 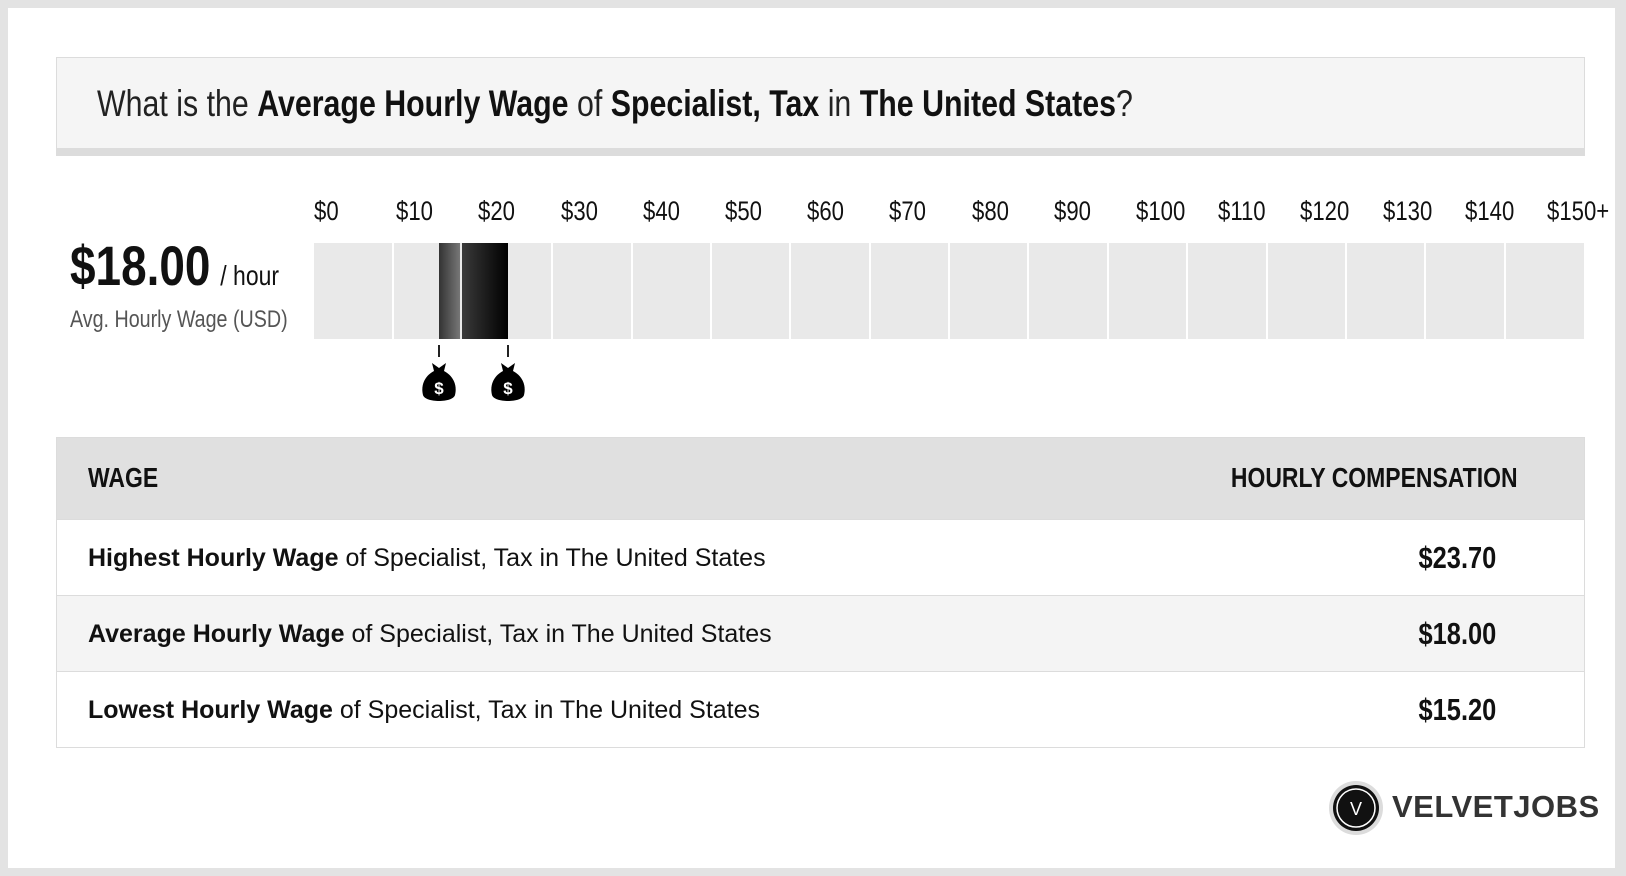 I want to click on velvetjobs-logo-name: VELVETJOBS, so click(x=1496, y=806).